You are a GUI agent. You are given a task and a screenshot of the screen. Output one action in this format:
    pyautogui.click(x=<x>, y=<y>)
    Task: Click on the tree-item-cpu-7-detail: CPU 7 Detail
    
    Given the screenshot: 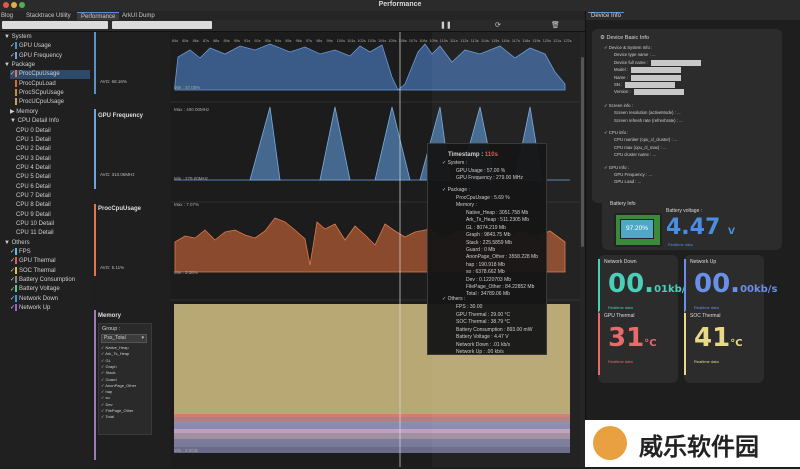 What is the action you would take?
    pyautogui.click(x=33, y=196)
    